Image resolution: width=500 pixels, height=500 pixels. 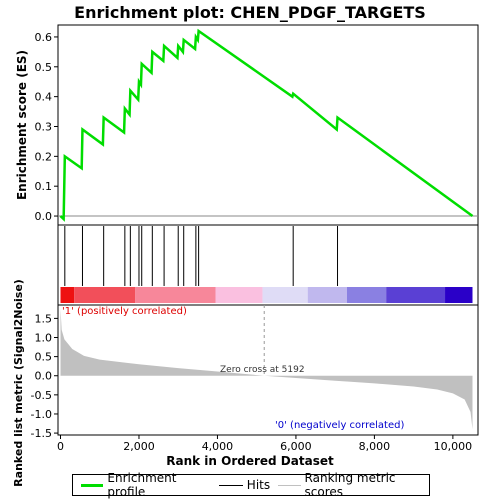 What do you see at coordinates (44, 376) in the screenshot?
I see `metric-y-tick-label-3: 0.0` at bounding box center [44, 376].